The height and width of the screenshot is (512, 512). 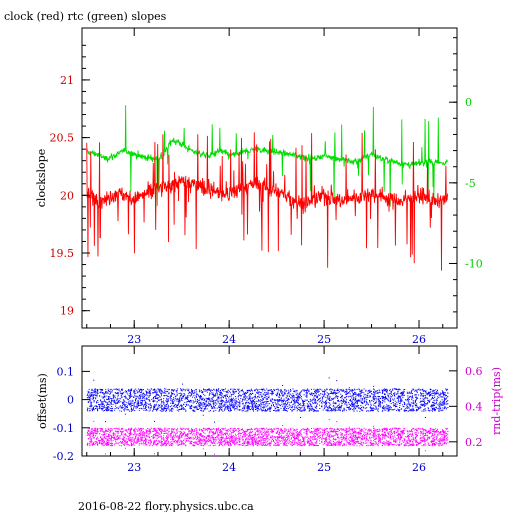 I want to click on offset-points, so click(x=267, y=400).